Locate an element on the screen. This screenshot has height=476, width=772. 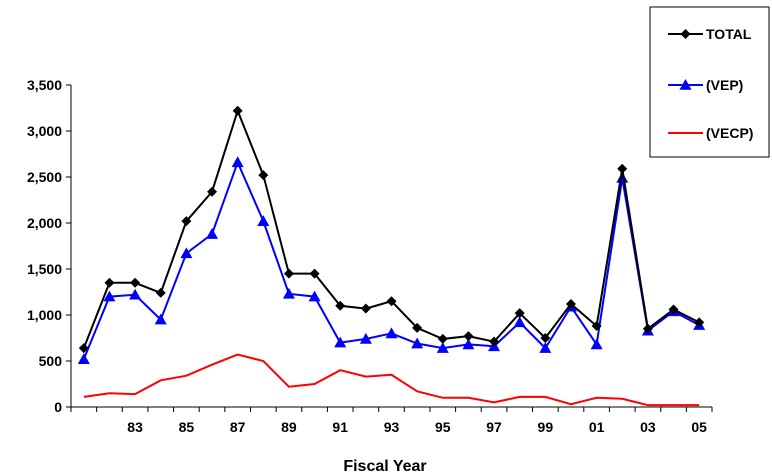
legend-item: TOTAL is located at coordinates (710, 34).